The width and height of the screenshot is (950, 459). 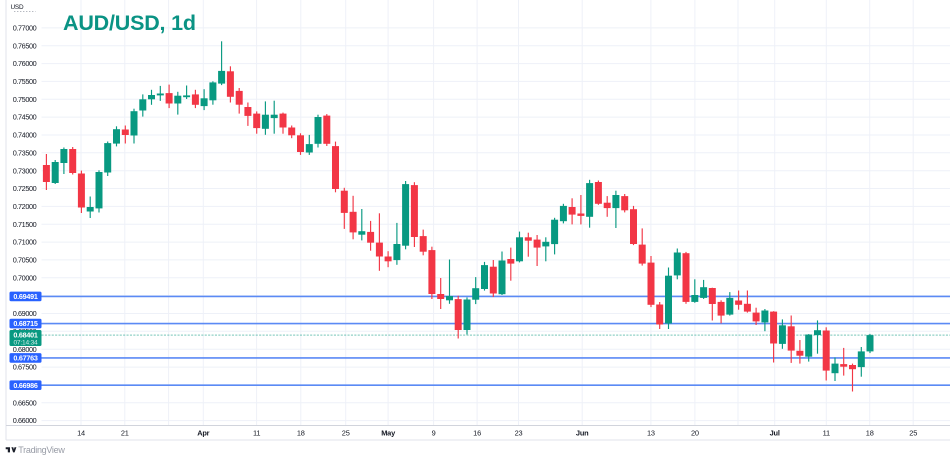 I want to click on svg-text: 0.70000, so click(x=25, y=277).